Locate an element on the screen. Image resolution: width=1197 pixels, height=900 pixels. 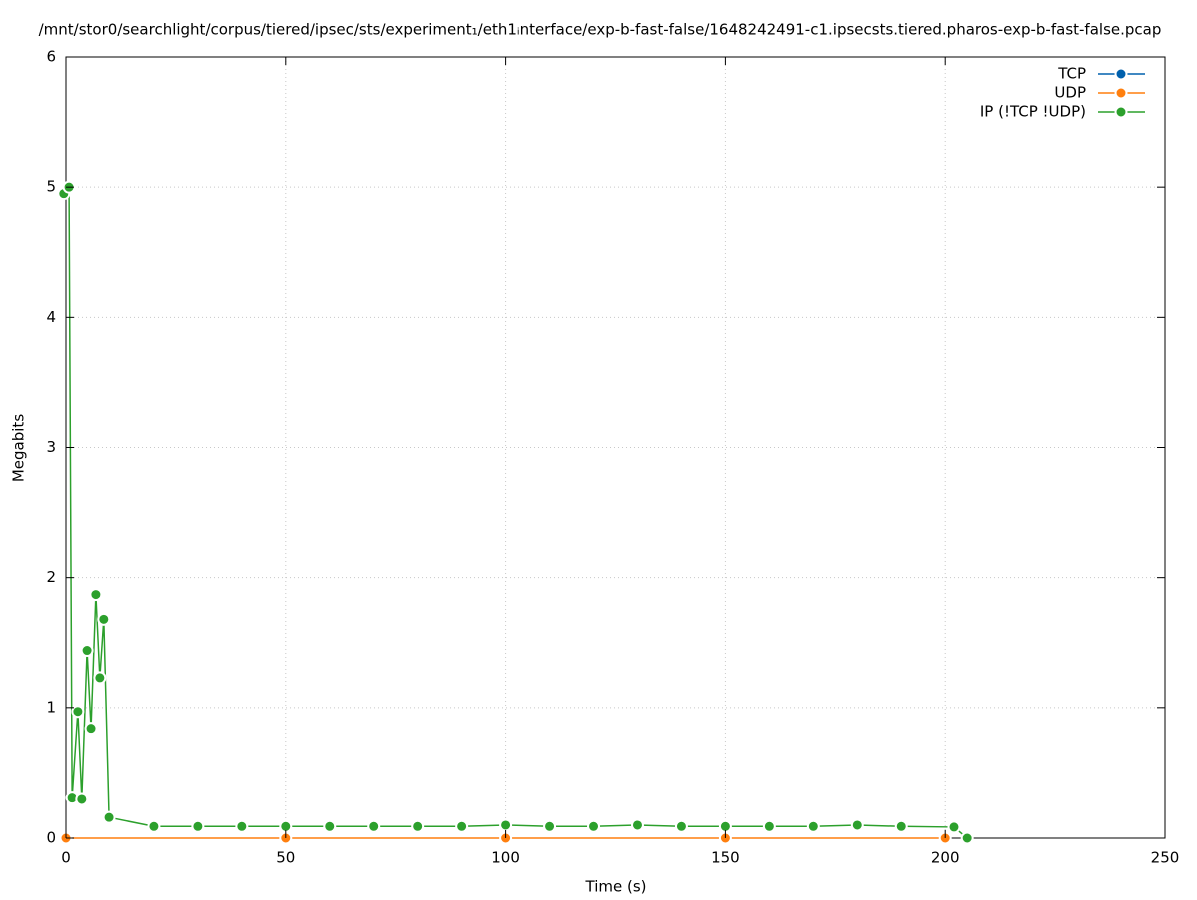
y-tick-label: 4 is located at coordinates (51, 317).